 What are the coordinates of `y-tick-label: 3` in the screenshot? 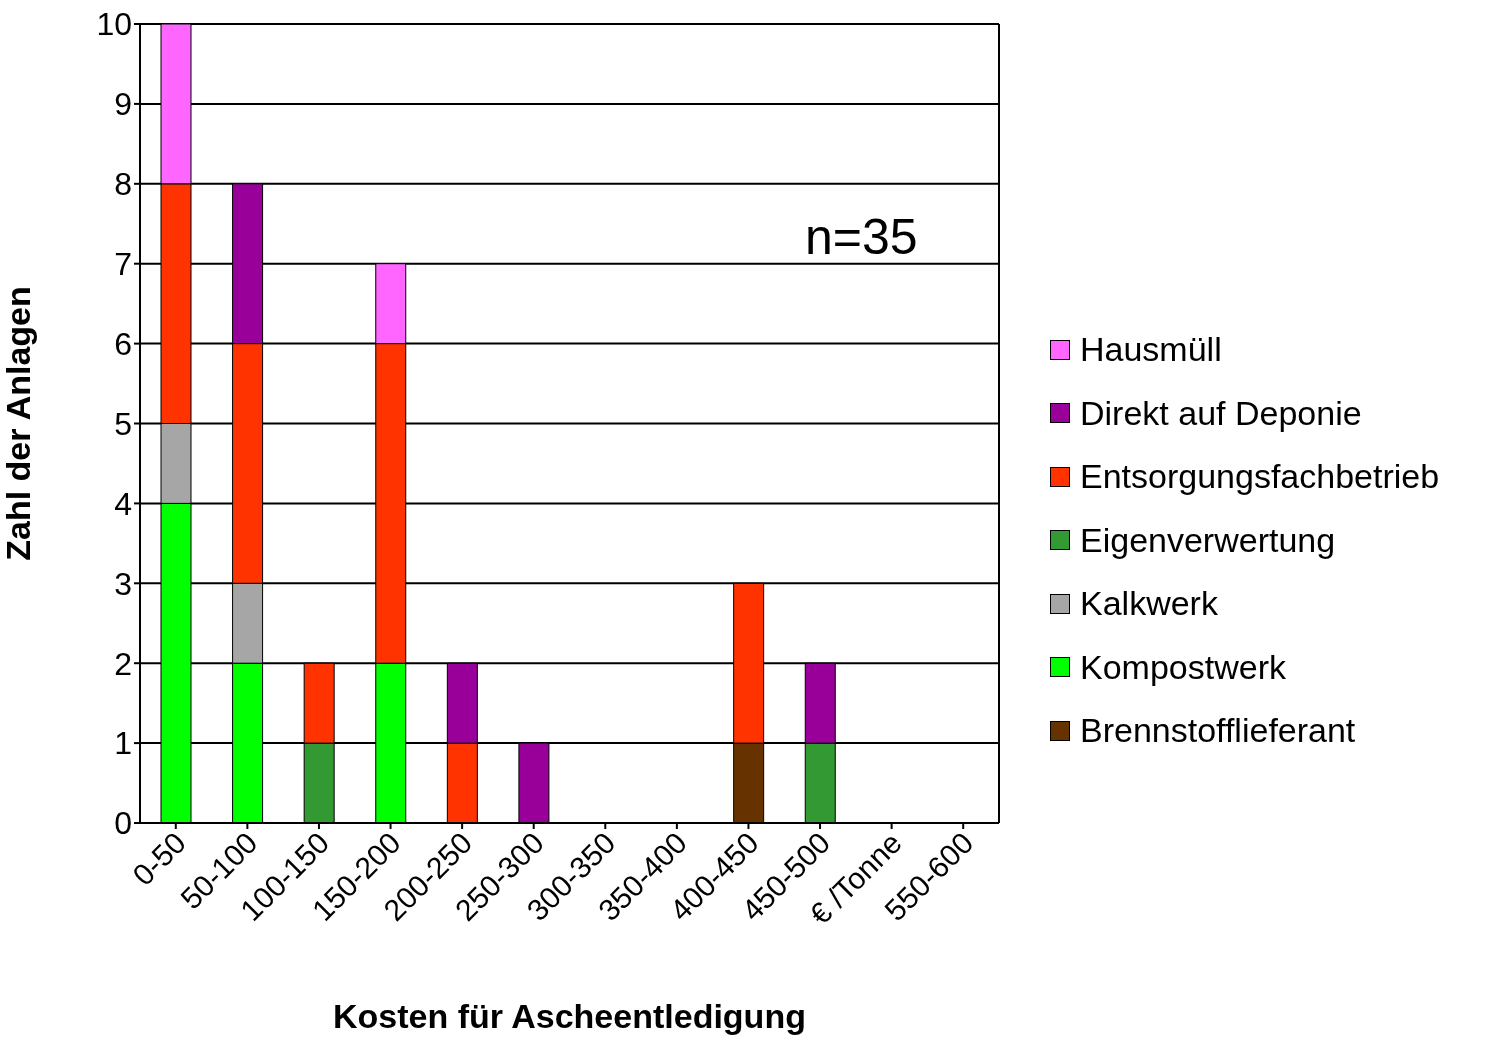 It's located at (123, 583).